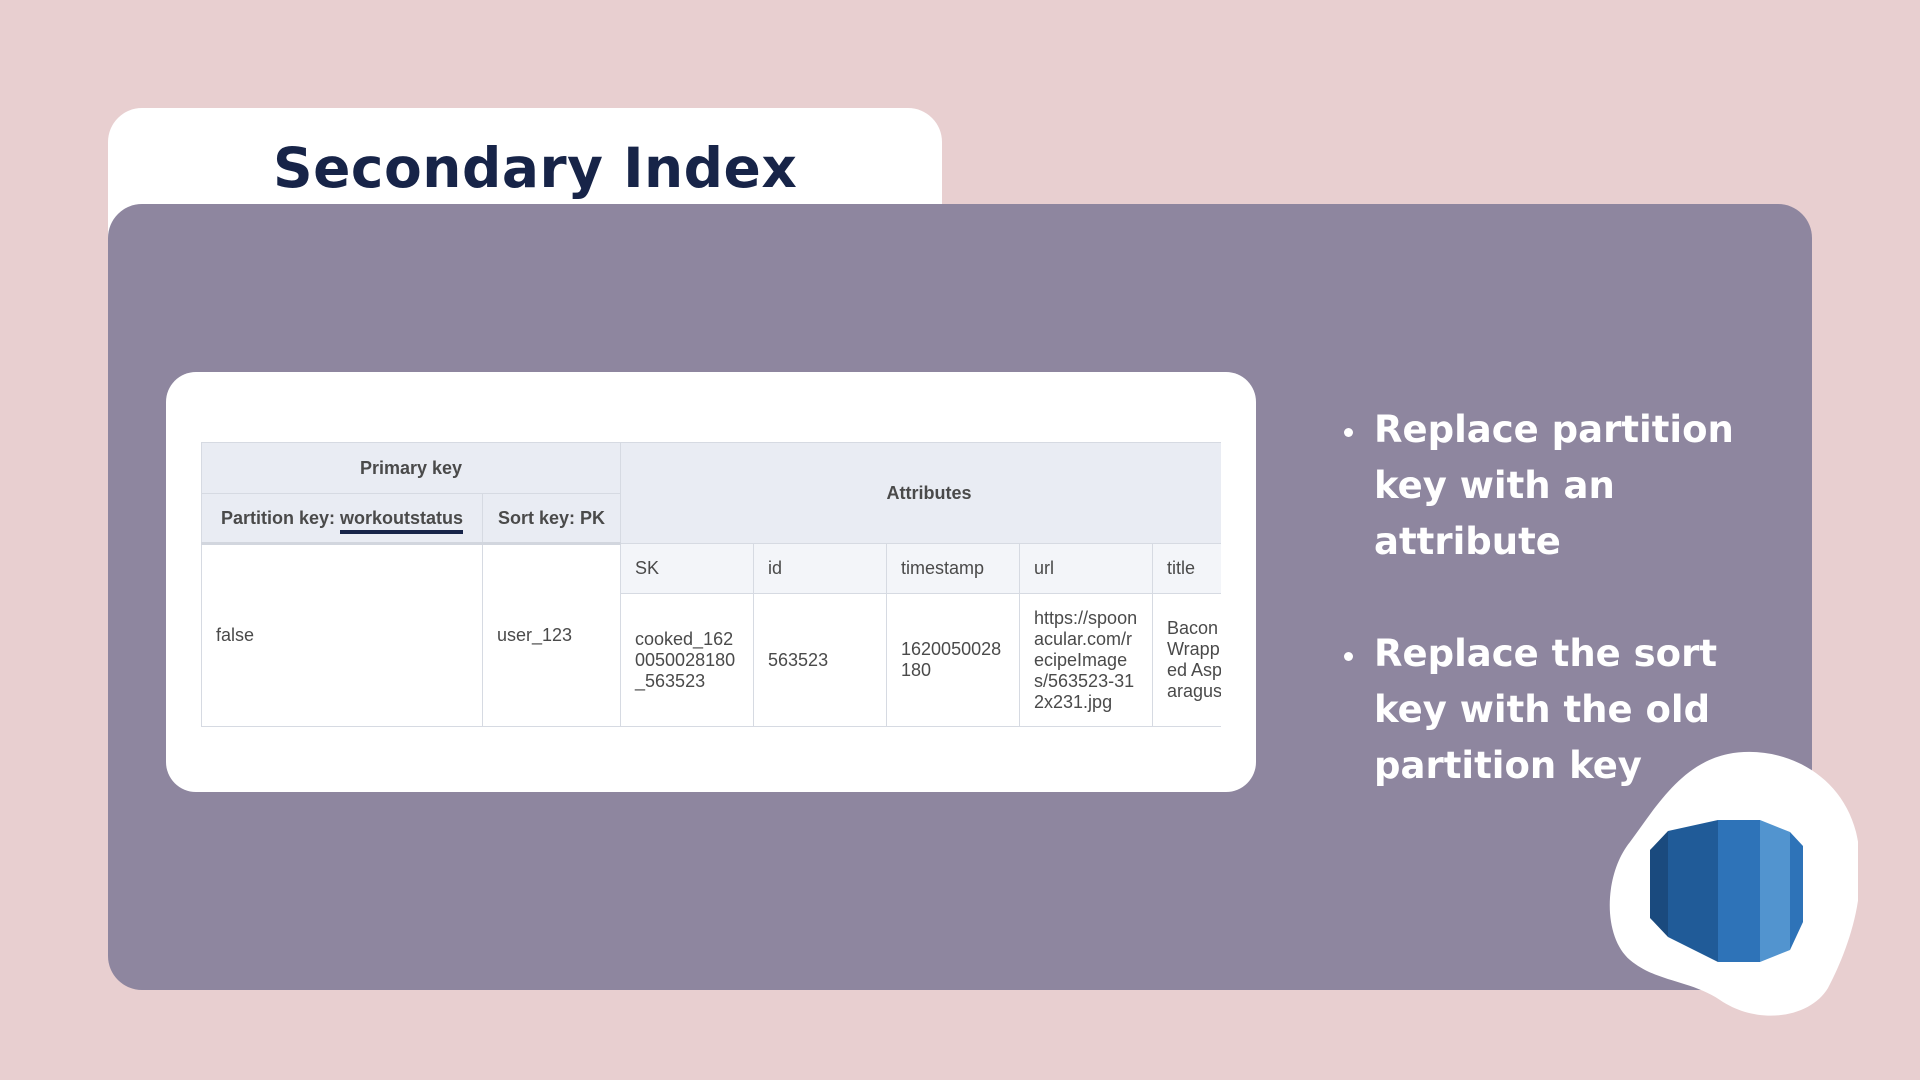  Describe the element at coordinates (535, 168) in the screenshot. I see `page-title: Secondary Index` at that location.